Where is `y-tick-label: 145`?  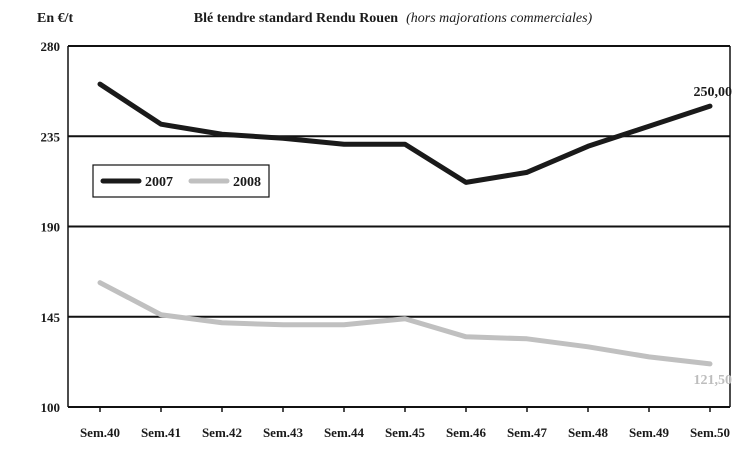
y-tick-label: 145 is located at coordinates (51, 317).